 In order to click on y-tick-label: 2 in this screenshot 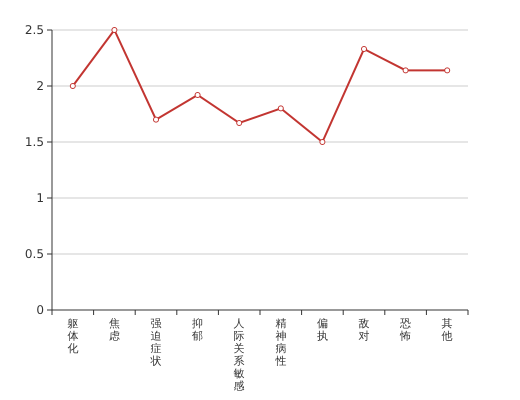, I will do `click(40, 86)`.